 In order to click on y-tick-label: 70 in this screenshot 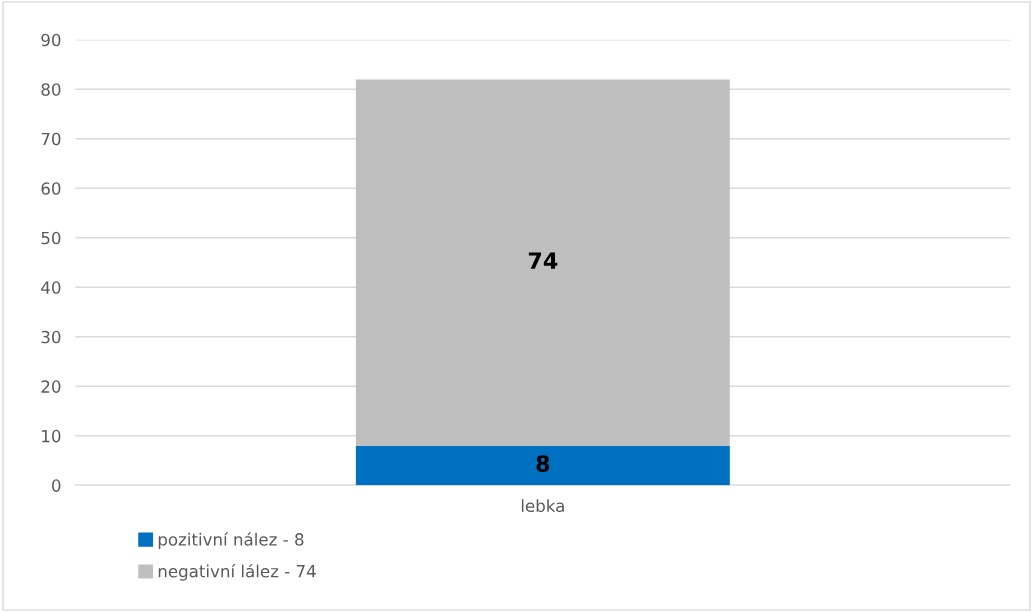, I will do `click(51, 139)`.